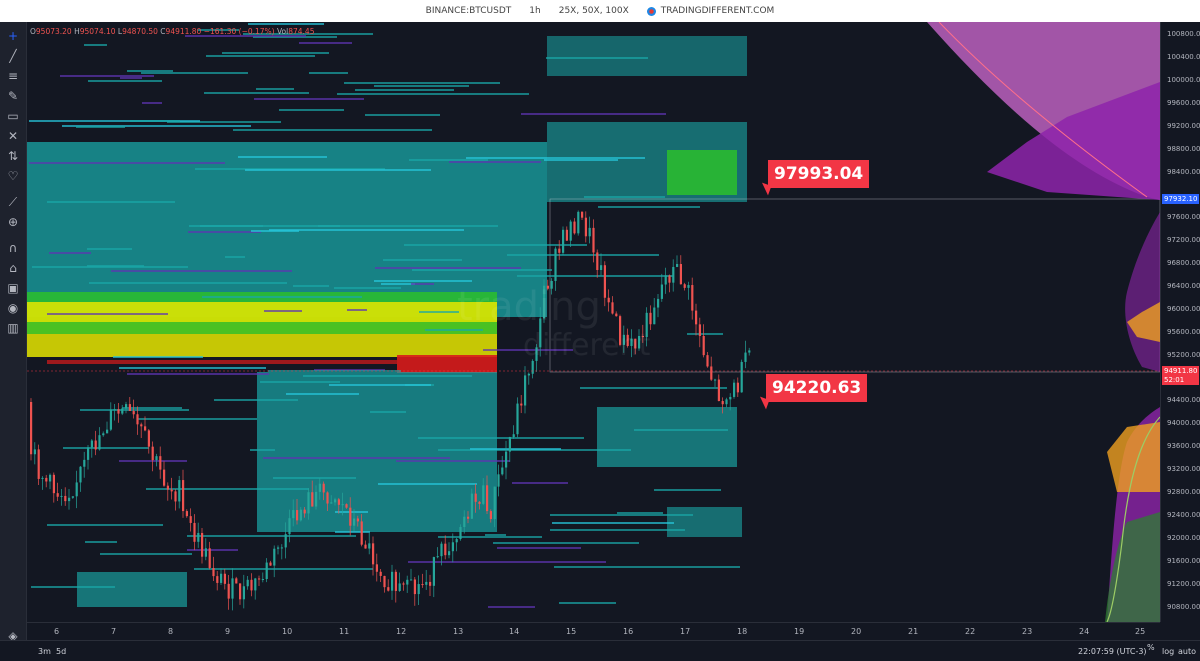  What do you see at coordinates (183, 31) in the screenshot?
I see `legend-c-value: 94911.80` at bounding box center [183, 31].